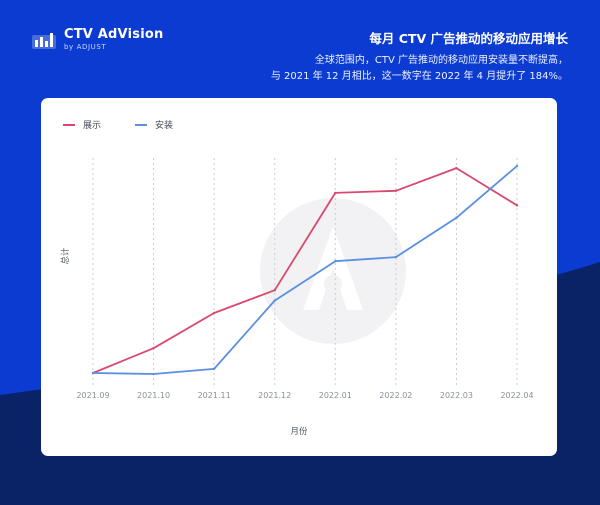 This screenshot has width=600, height=505. Describe the element at coordinates (85, 47) in the screenshot. I see `brand-byline: by ADJUST` at that location.